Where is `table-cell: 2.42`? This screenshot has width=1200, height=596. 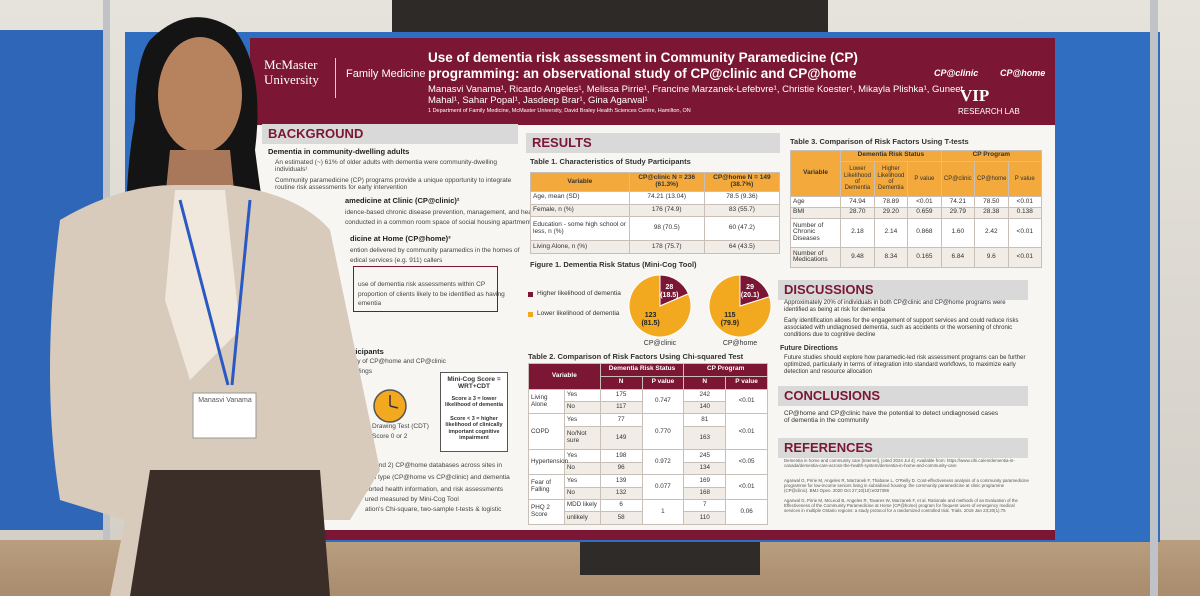 table-cell: 2.42 is located at coordinates (991, 232).